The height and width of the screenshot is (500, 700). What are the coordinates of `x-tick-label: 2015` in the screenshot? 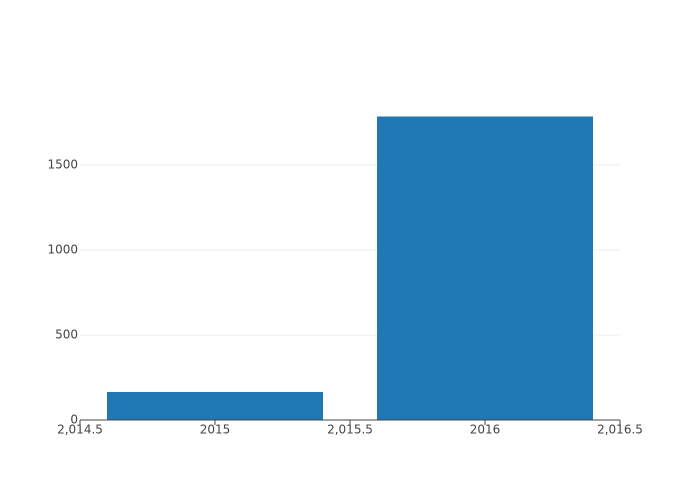 It's located at (215, 430).